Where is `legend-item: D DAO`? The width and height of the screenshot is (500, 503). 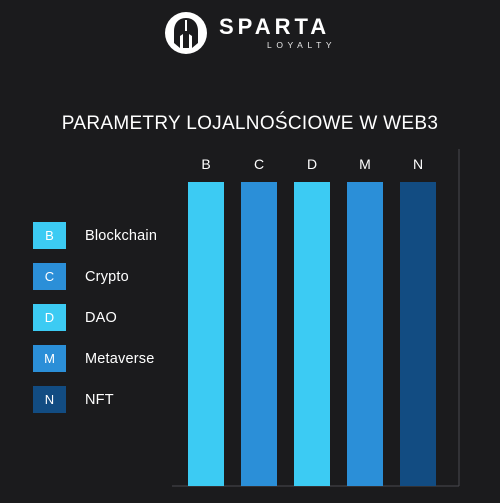 legend-item: D DAO is located at coordinates (95, 317).